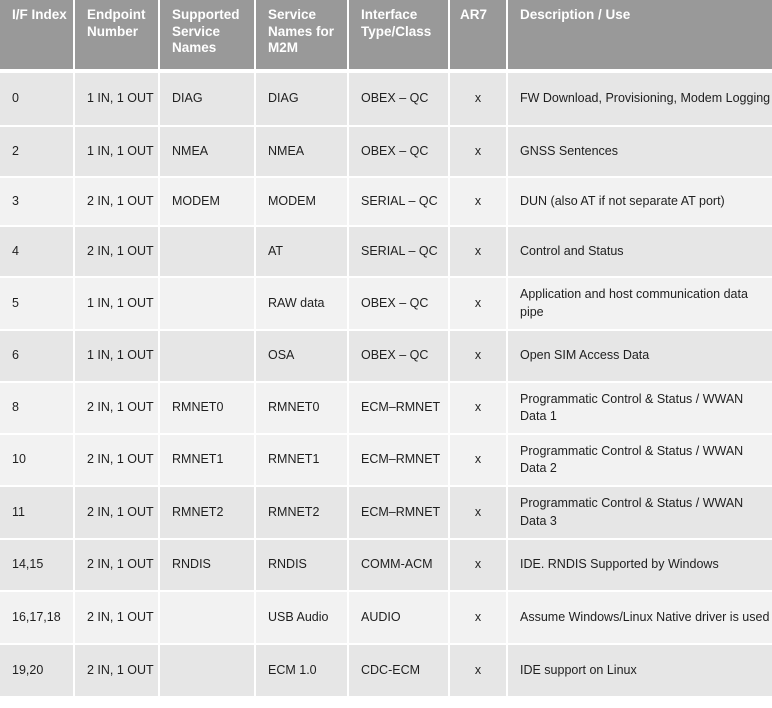  Describe the element at coordinates (302, 461) in the screenshot. I see `cell-m2m-service-names: RMNET1` at that location.